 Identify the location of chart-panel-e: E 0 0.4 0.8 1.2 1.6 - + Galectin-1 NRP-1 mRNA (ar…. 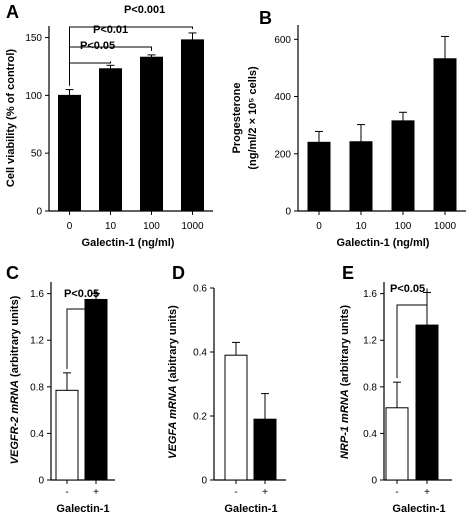
(395, 389).